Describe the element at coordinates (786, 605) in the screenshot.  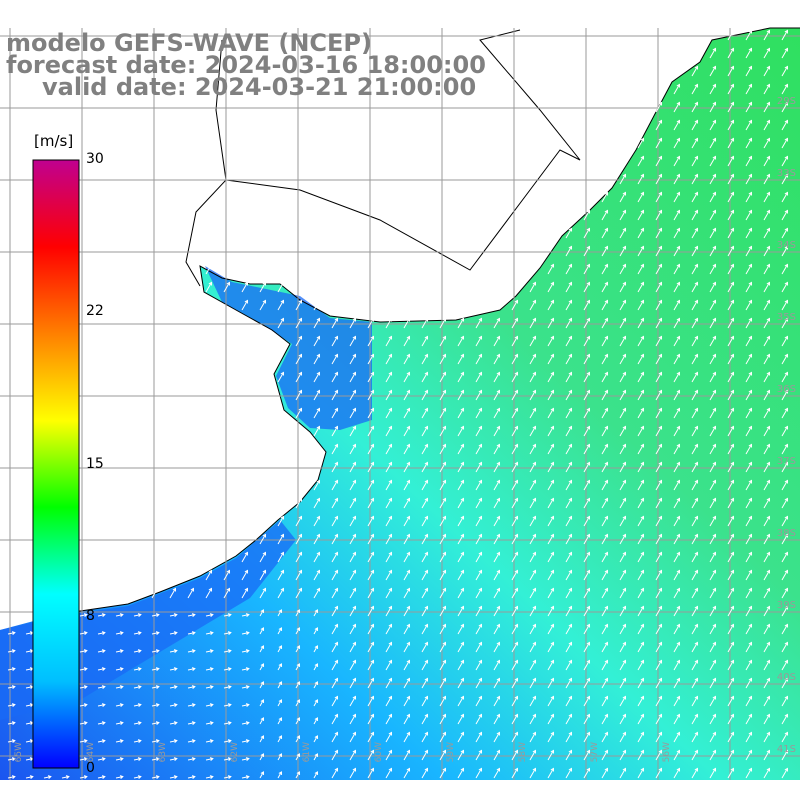
I see `lat-label: 39S` at that location.